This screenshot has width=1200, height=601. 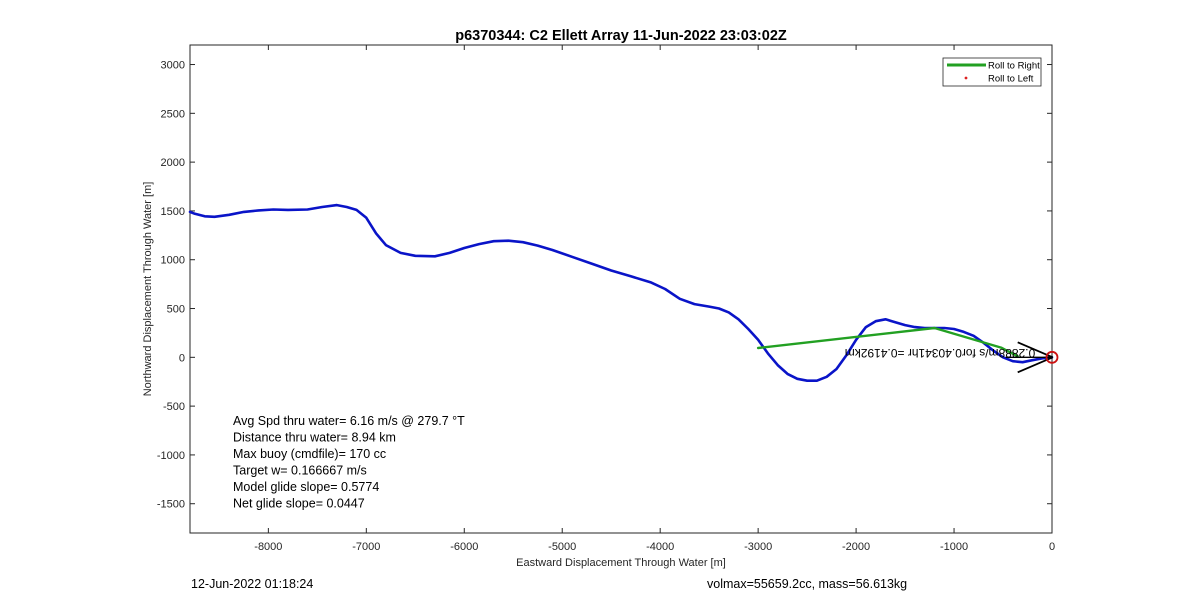 What do you see at coordinates (299, 504) in the screenshot?
I see `stat-net-glide: Net glide slope= 0.0447` at bounding box center [299, 504].